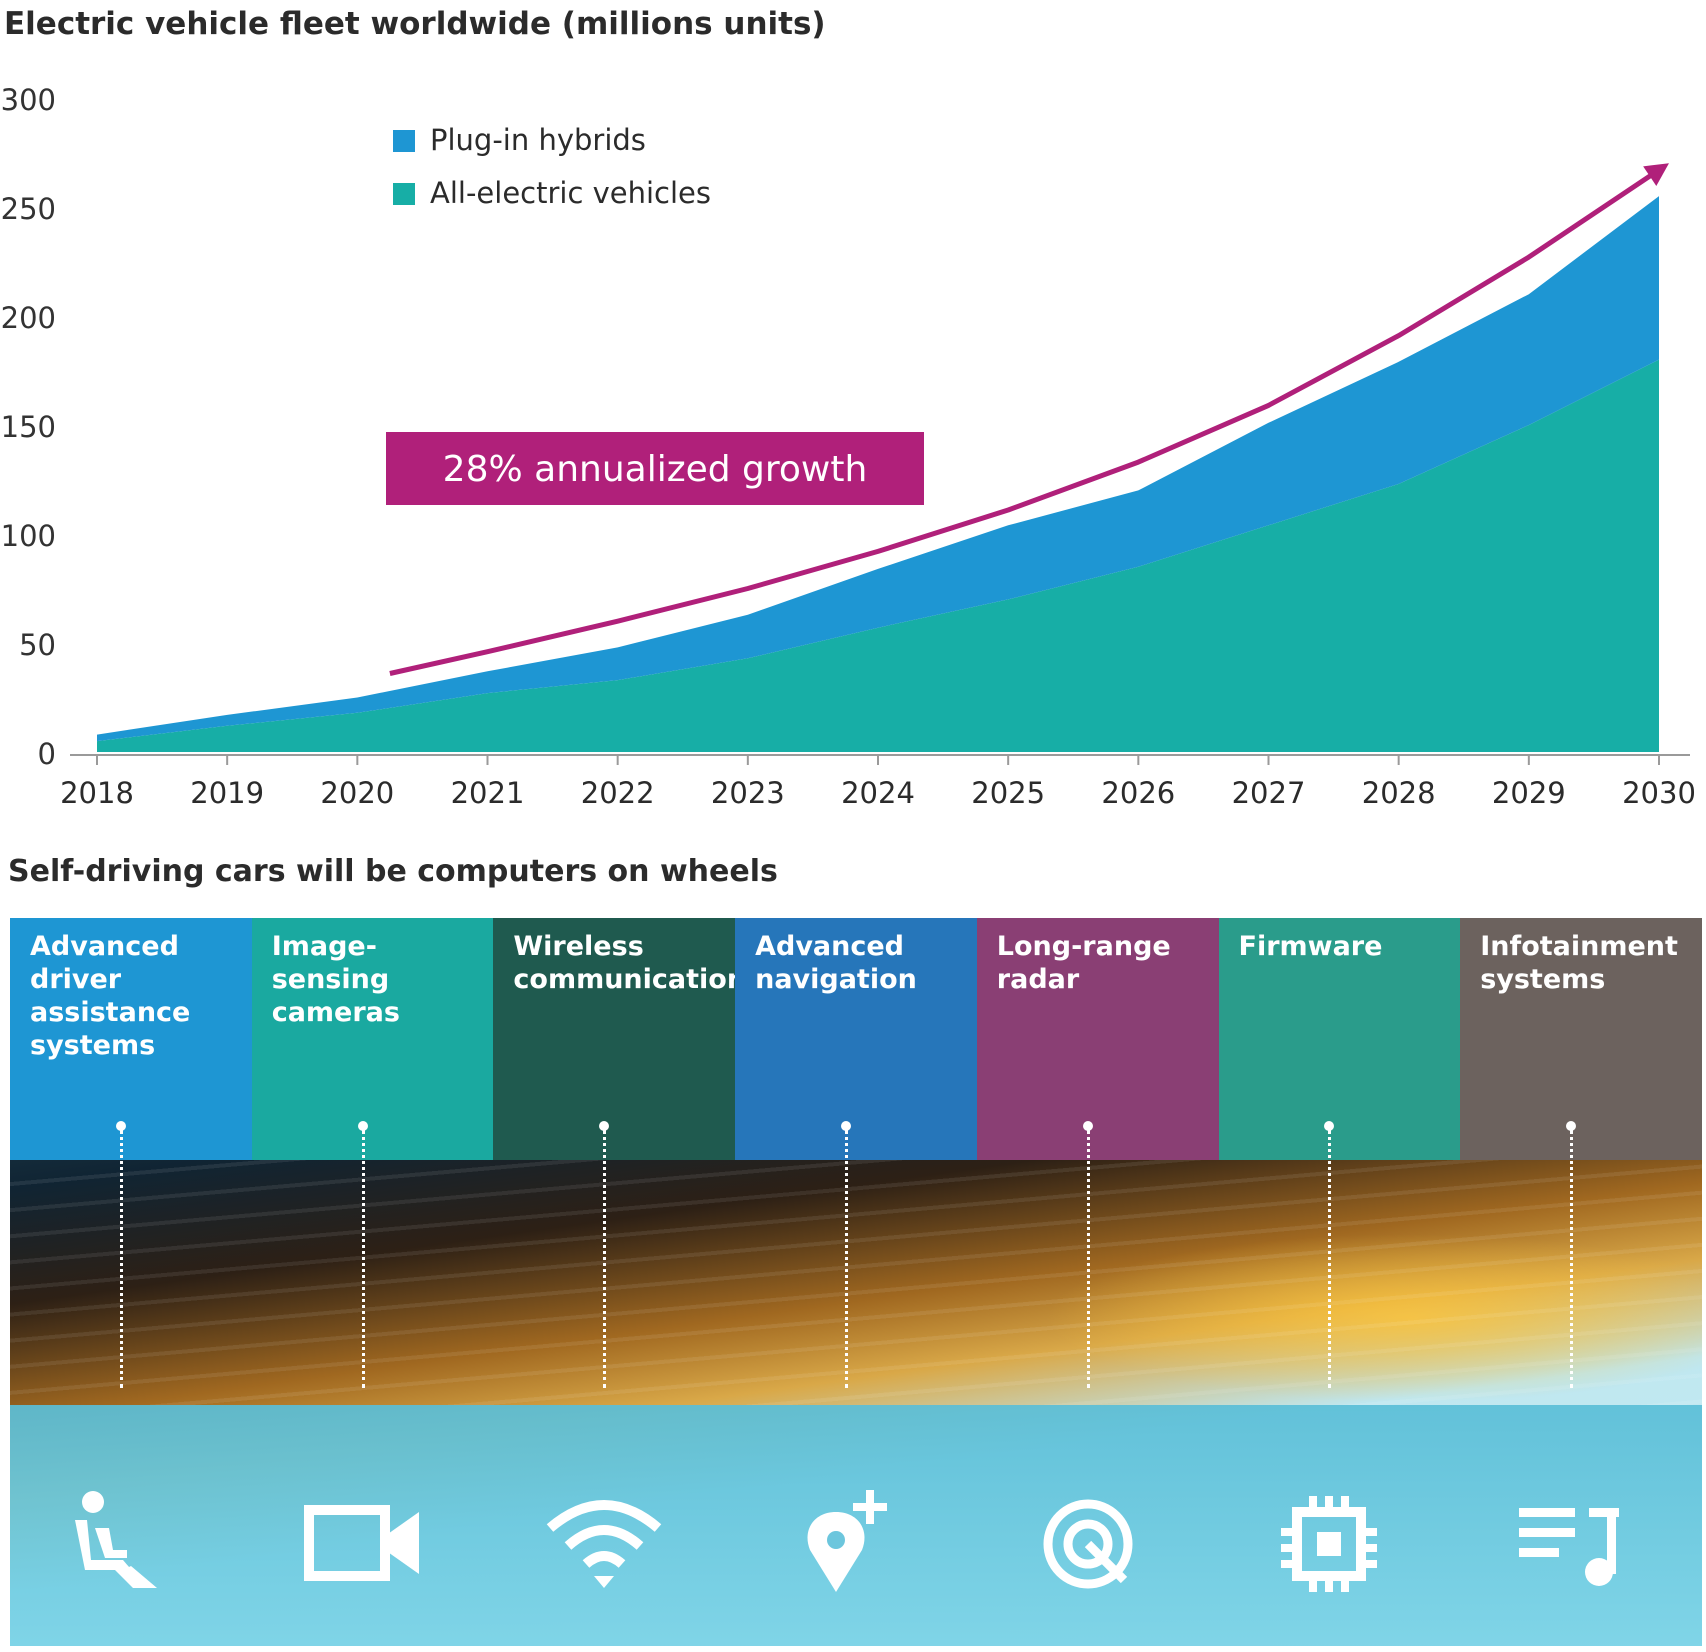  I want to click on y-tick-label: 150, so click(28, 427).